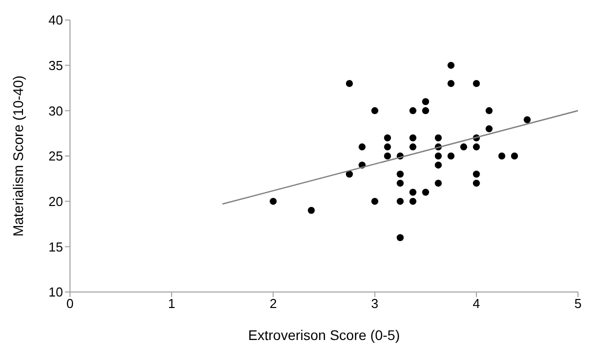 The image size is (600, 360). What do you see at coordinates (55, 201) in the screenshot?
I see `y-tick-label: 20` at bounding box center [55, 201].